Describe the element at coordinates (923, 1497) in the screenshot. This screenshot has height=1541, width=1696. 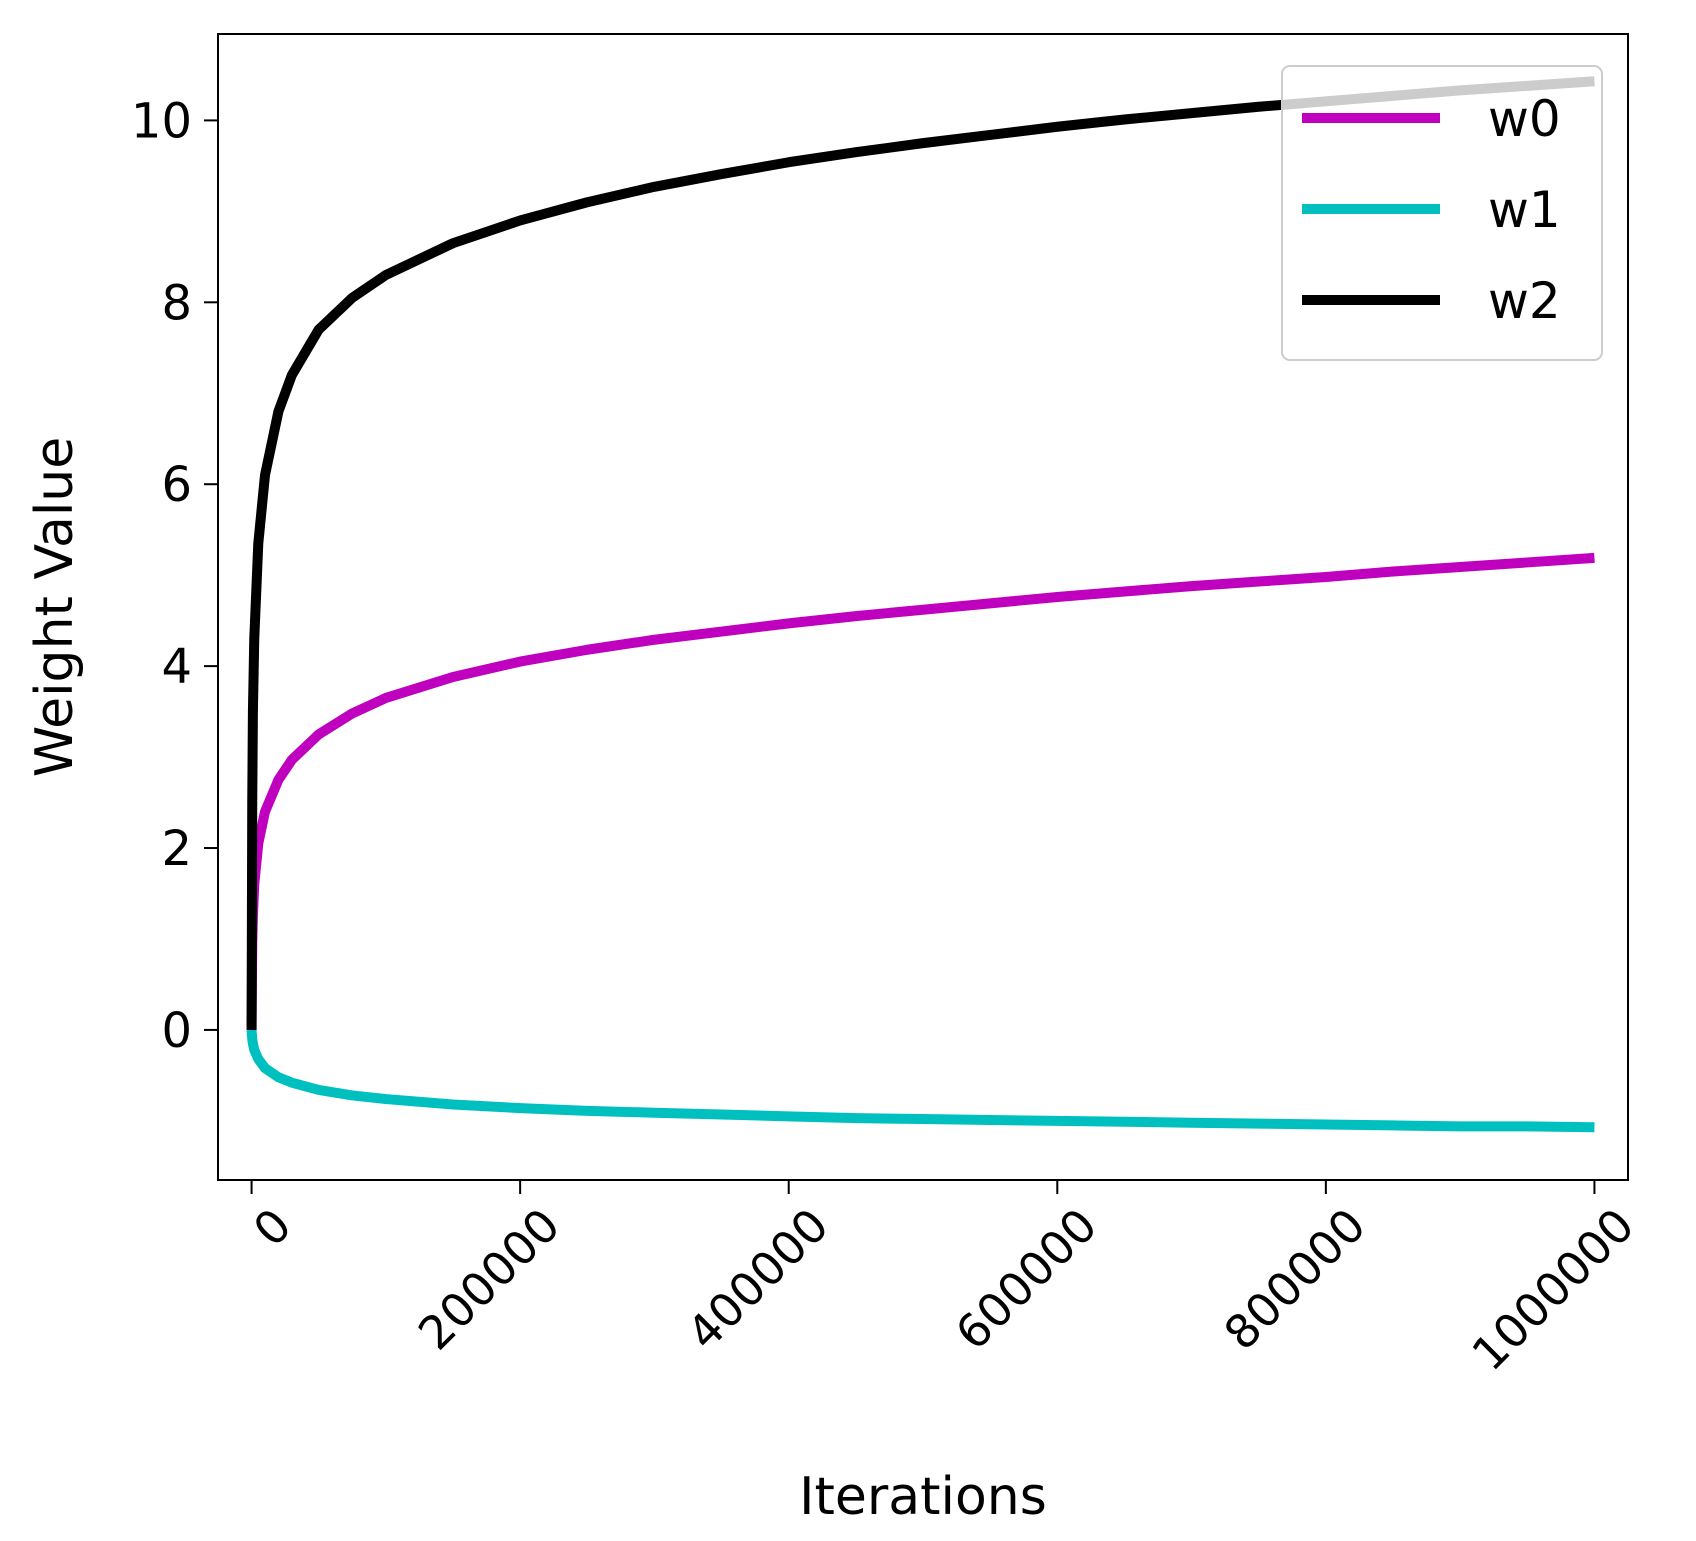
I see `x-axis-label: Iterations` at that location.